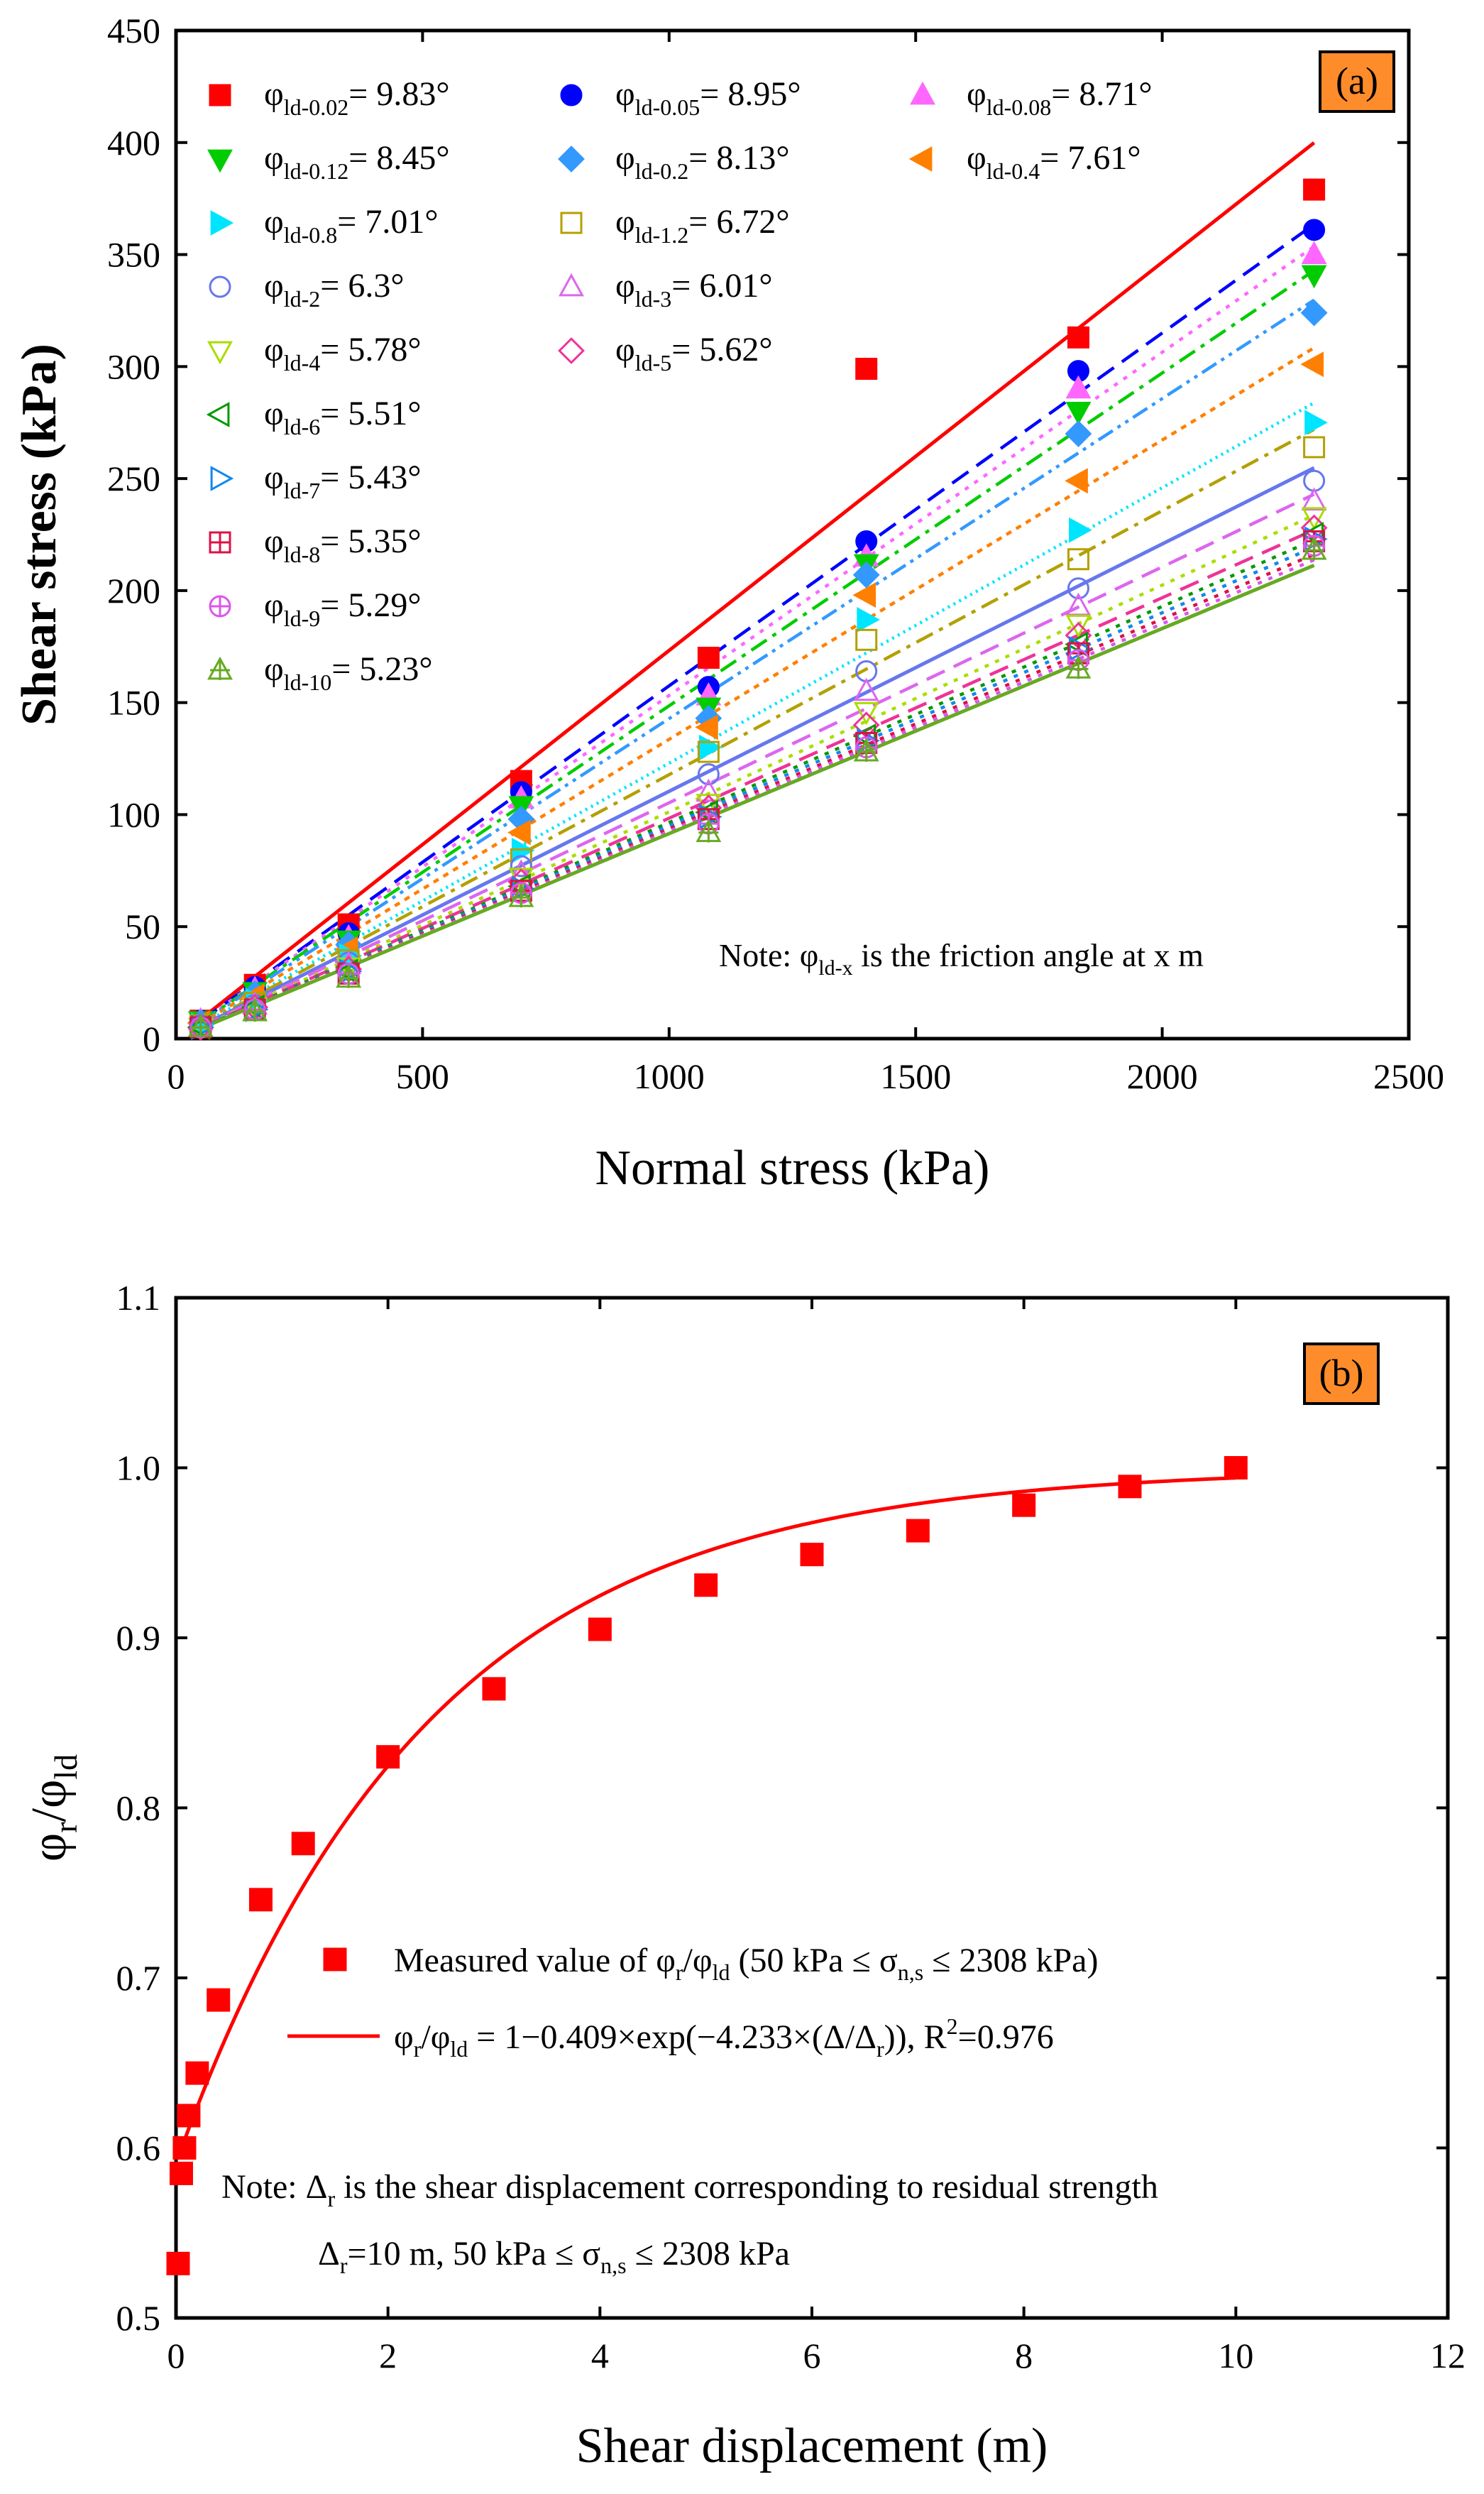 The image size is (1484, 2494). Describe the element at coordinates (138, 1298) in the screenshot. I see `y-tick-label: 1.1` at that location.